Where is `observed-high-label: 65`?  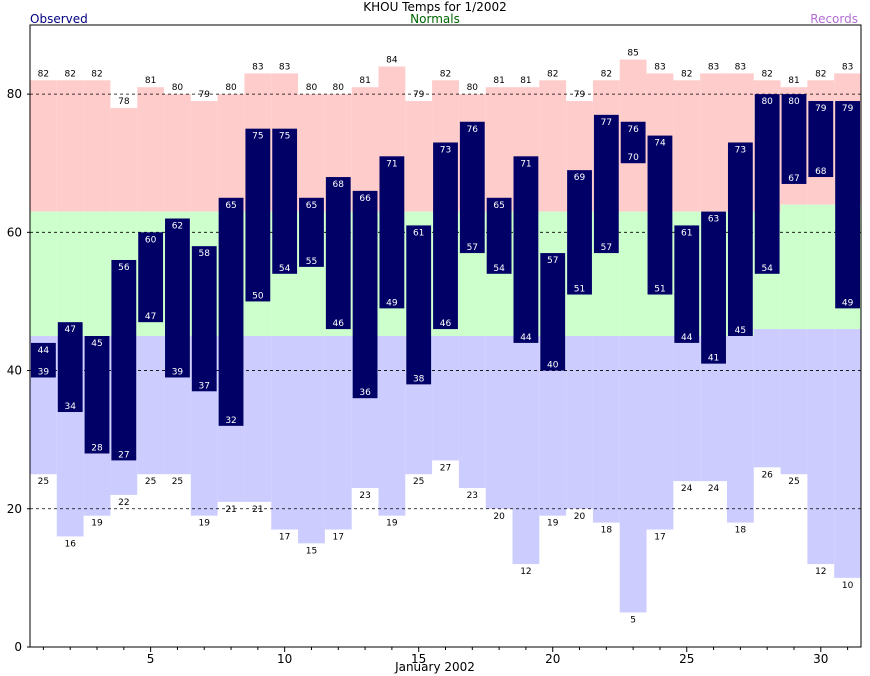 observed-high-label: 65 is located at coordinates (230, 206).